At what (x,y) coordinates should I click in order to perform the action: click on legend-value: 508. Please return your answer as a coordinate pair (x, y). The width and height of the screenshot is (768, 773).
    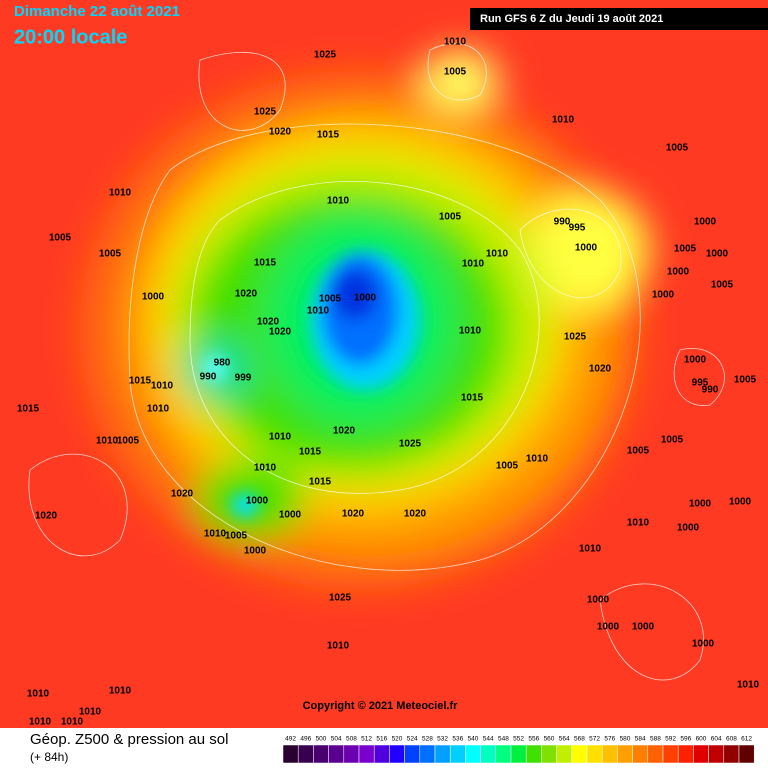
    Looking at the image, I should click on (351, 739).